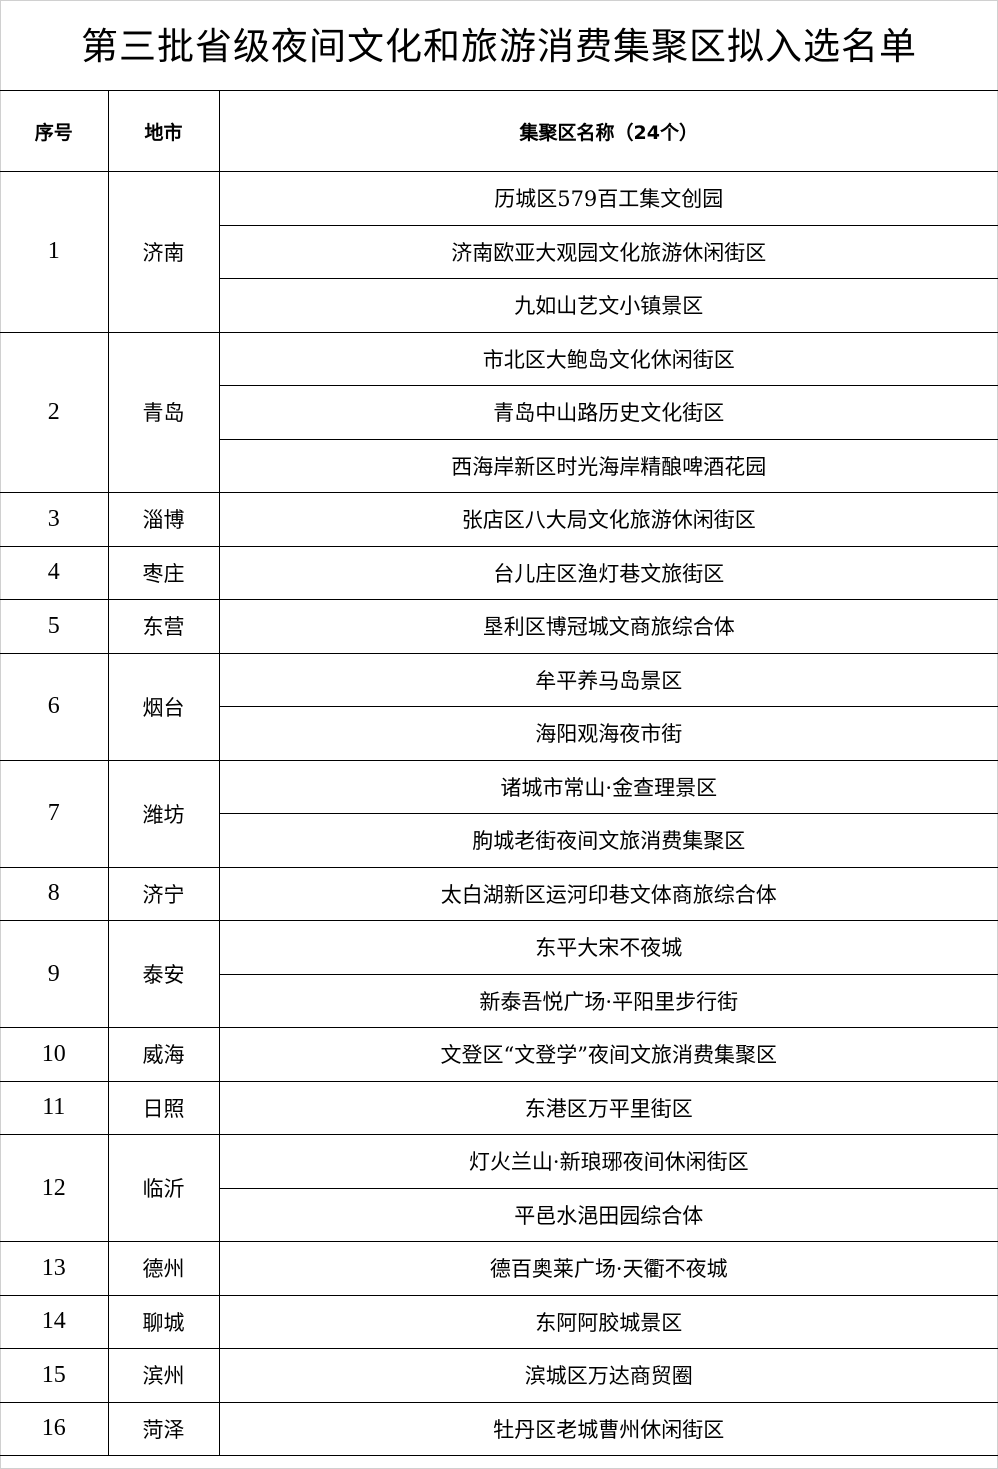 The width and height of the screenshot is (998, 1469). I want to click on cell-district-name: 东阿阿胶城景区, so click(608, 1321).